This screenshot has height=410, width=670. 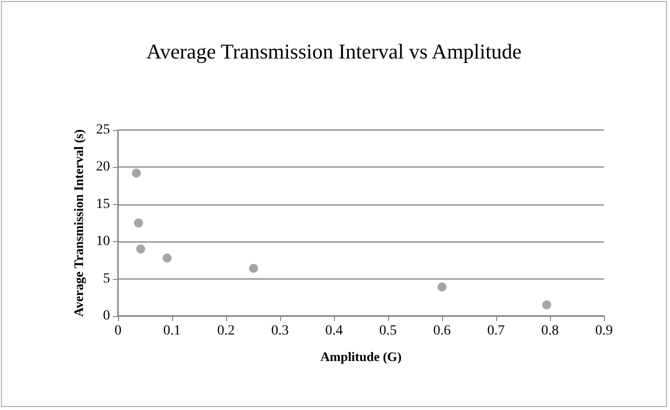 What do you see at coordinates (604, 331) in the screenshot?
I see `x-tick-label: 0.9` at bounding box center [604, 331].